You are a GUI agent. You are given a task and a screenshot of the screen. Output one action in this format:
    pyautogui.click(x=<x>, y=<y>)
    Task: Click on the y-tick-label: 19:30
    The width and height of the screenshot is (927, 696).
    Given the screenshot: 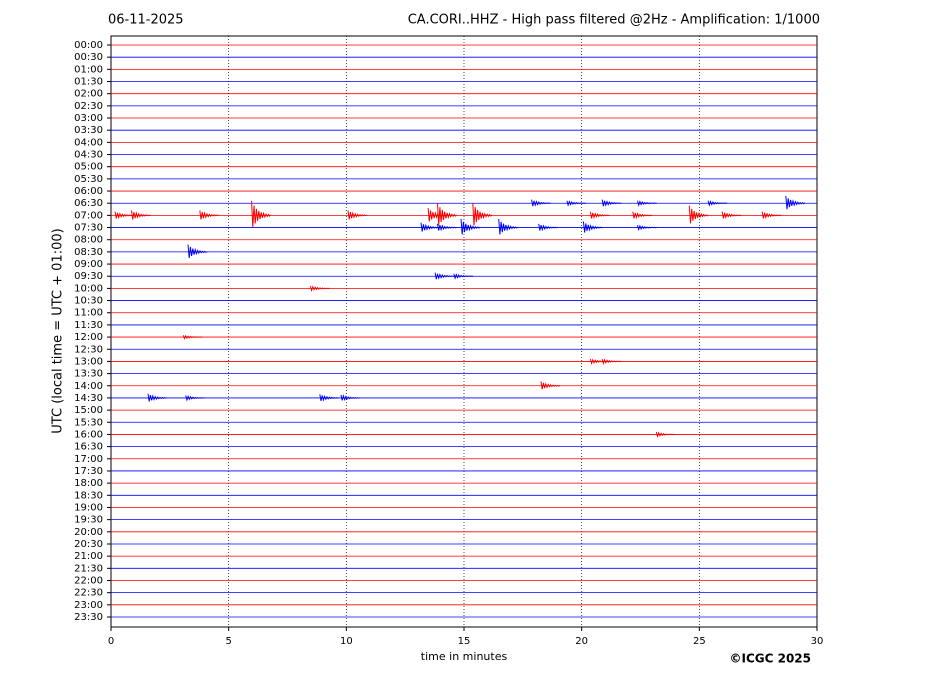 What is the action you would take?
    pyautogui.click(x=88, y=520)
    